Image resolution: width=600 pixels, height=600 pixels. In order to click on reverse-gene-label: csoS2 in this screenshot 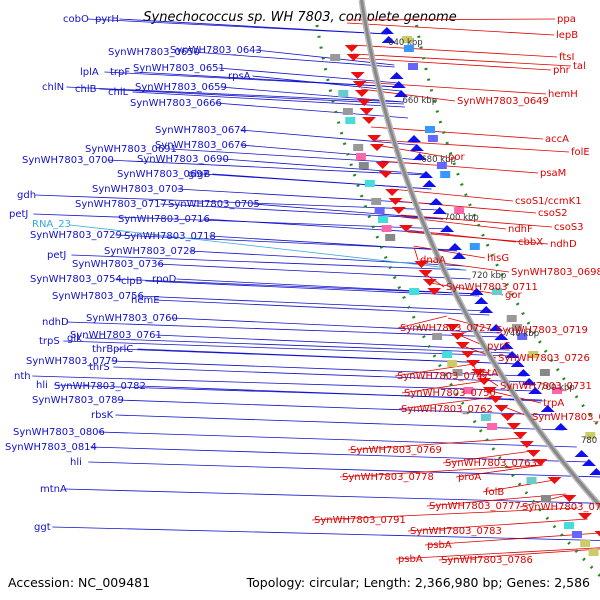, I will do `click(553, 213)`.